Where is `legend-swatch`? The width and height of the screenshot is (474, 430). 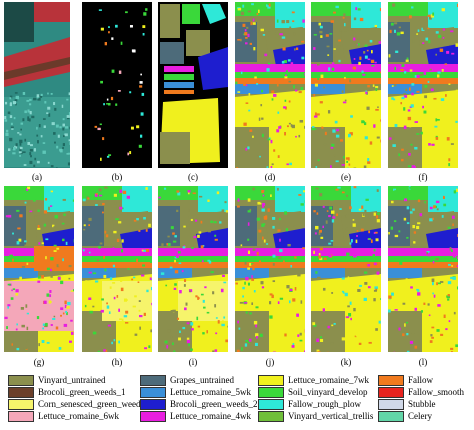
legend-swatch is located at coordinates (153, 392).